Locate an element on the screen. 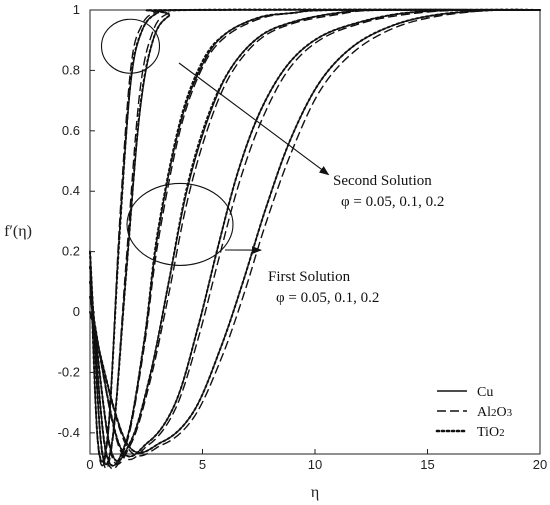 This screenshot has width=550, height=505. y-tick-label: 1 is located at coordinates (76, 9).